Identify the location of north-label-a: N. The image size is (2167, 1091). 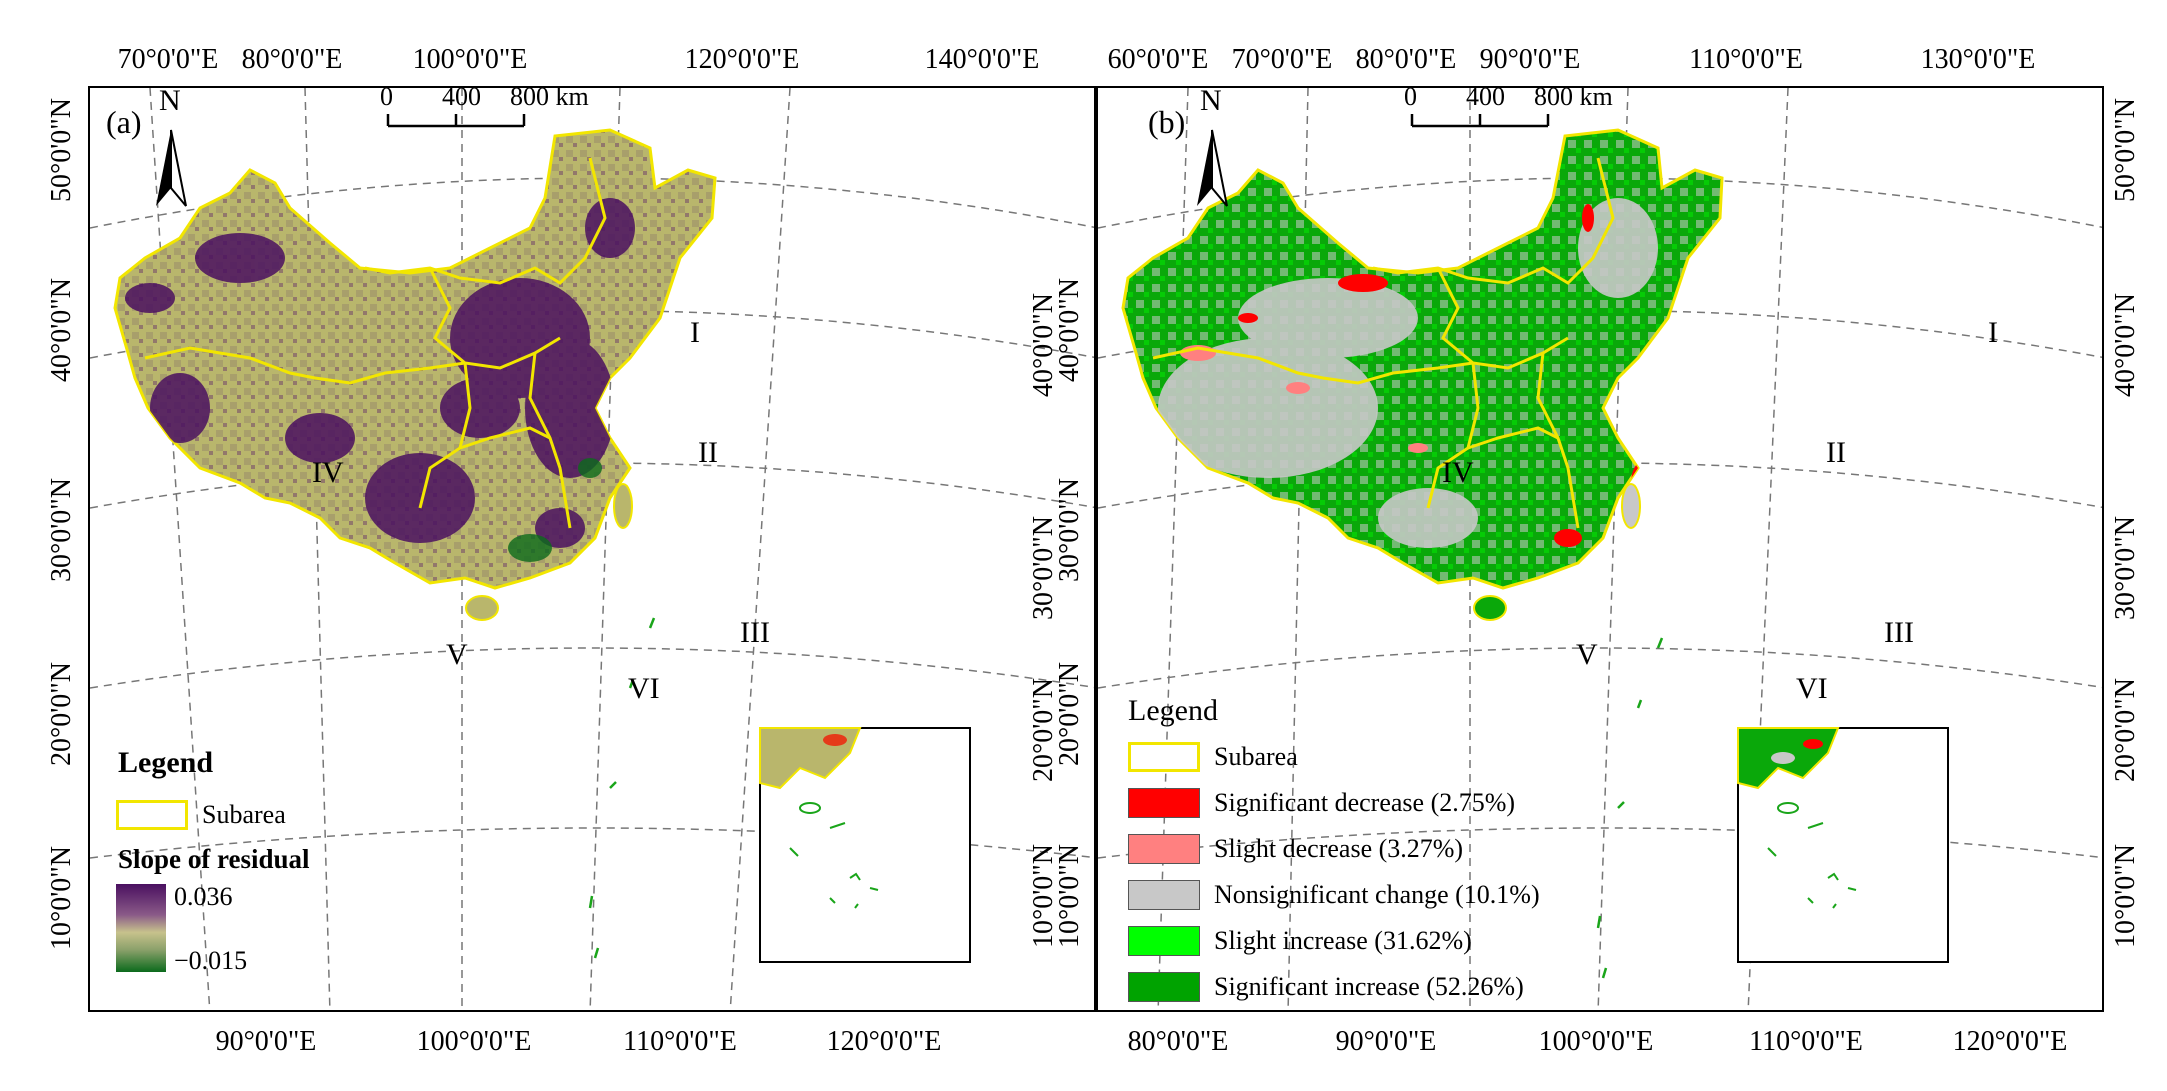
(170, 101).